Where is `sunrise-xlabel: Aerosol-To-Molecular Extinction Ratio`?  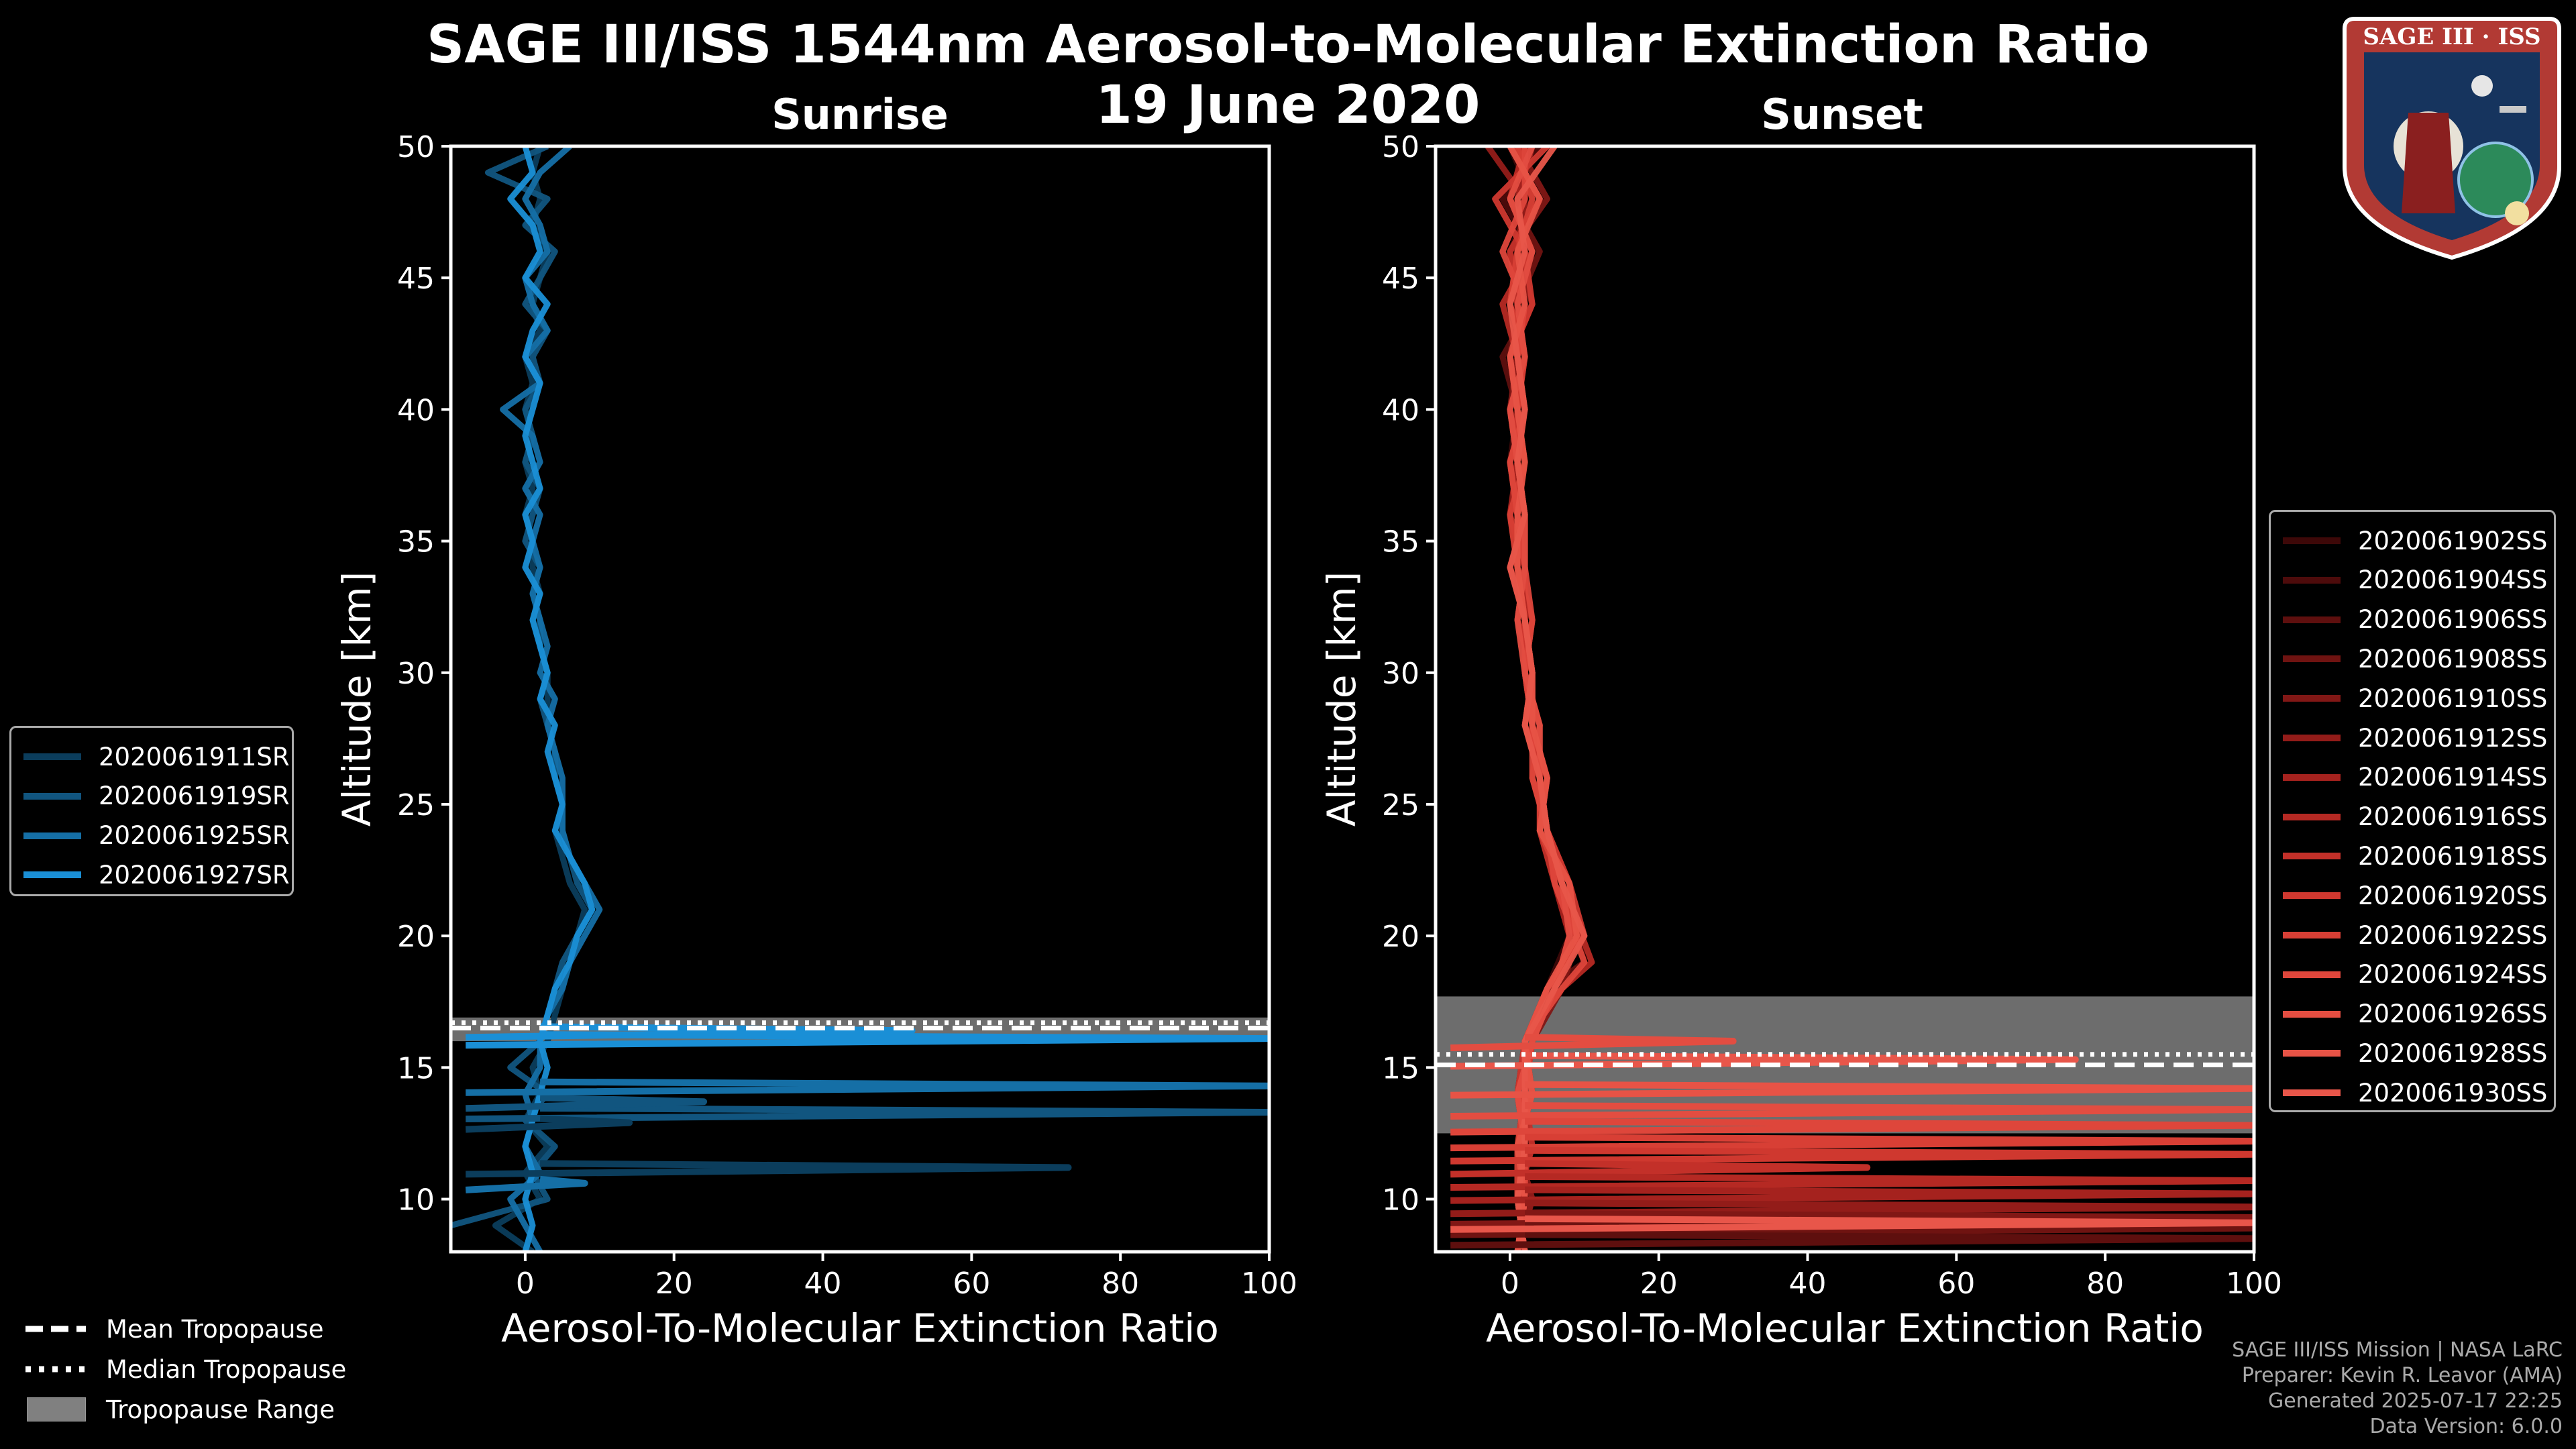
sunrise-xlabel: Aerosol-To-Molecular Extinction Ratio is located at coordinates (860, 1328).